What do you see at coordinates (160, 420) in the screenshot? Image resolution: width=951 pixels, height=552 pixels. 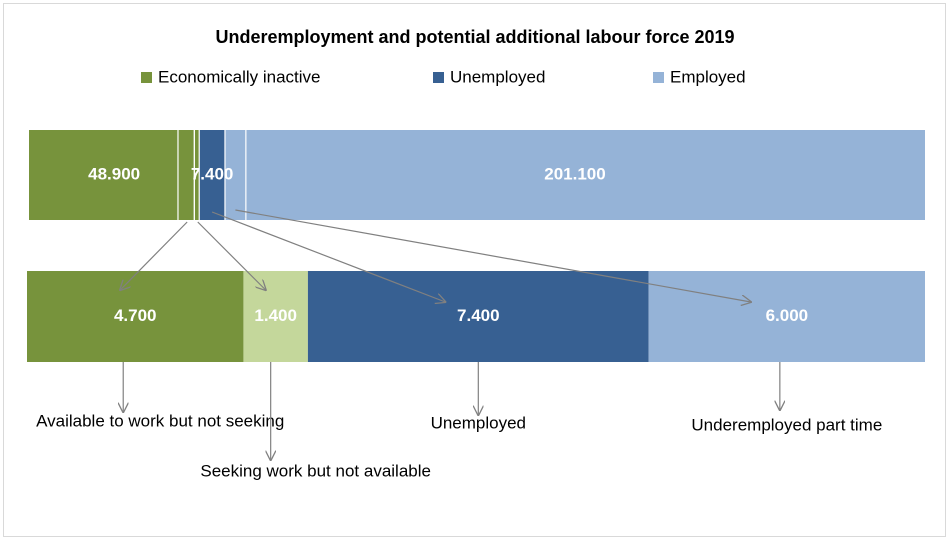 I see `category-label: Available to work but not seeking` at bounding box center [160, 420].